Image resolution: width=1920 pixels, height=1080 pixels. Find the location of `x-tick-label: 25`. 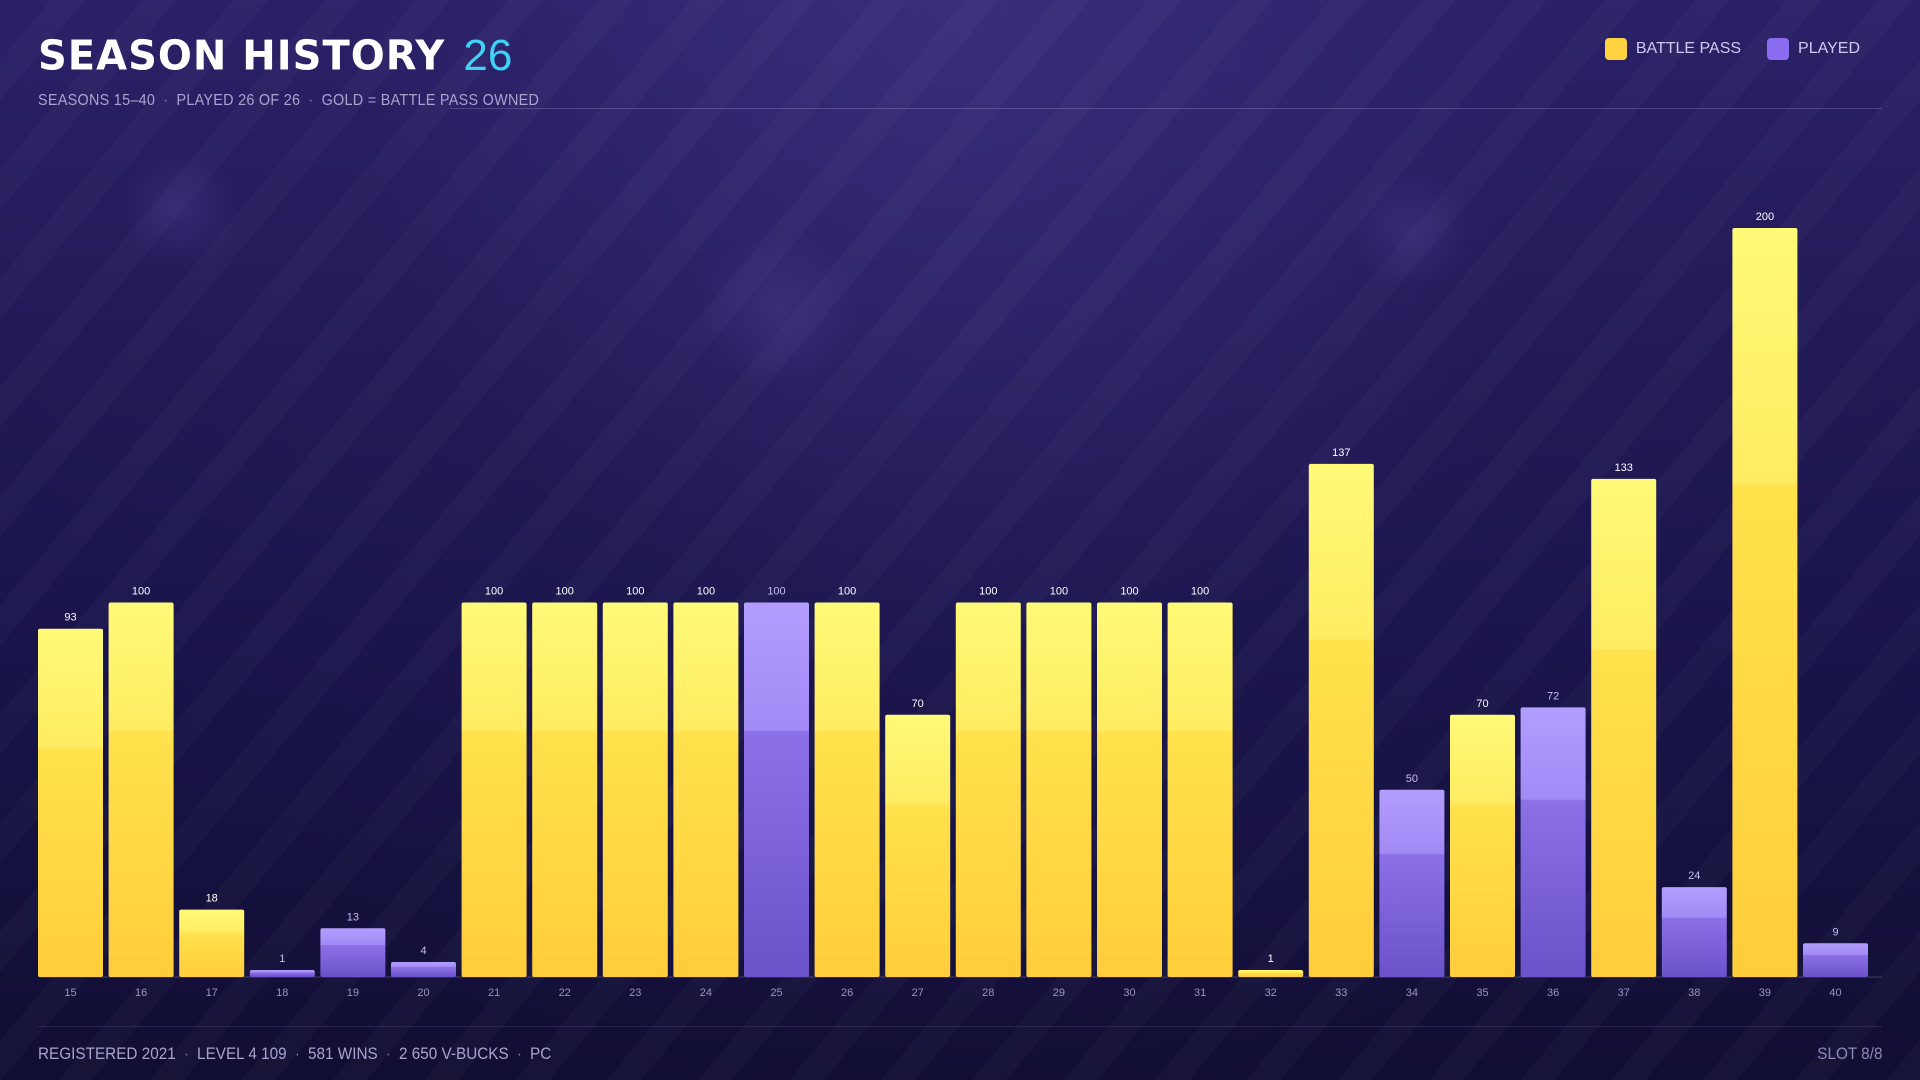

x-tick-label: 25 is located at coordinates (776, 993).